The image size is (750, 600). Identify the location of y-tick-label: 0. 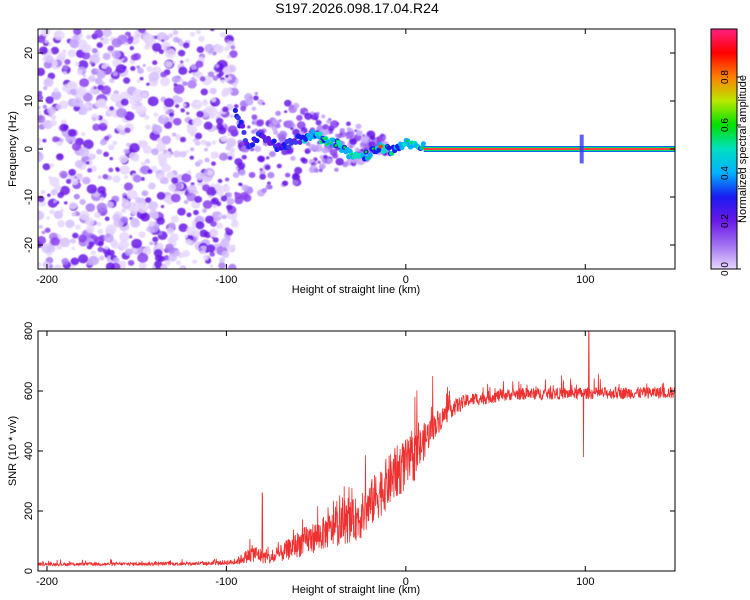
(29, 149).